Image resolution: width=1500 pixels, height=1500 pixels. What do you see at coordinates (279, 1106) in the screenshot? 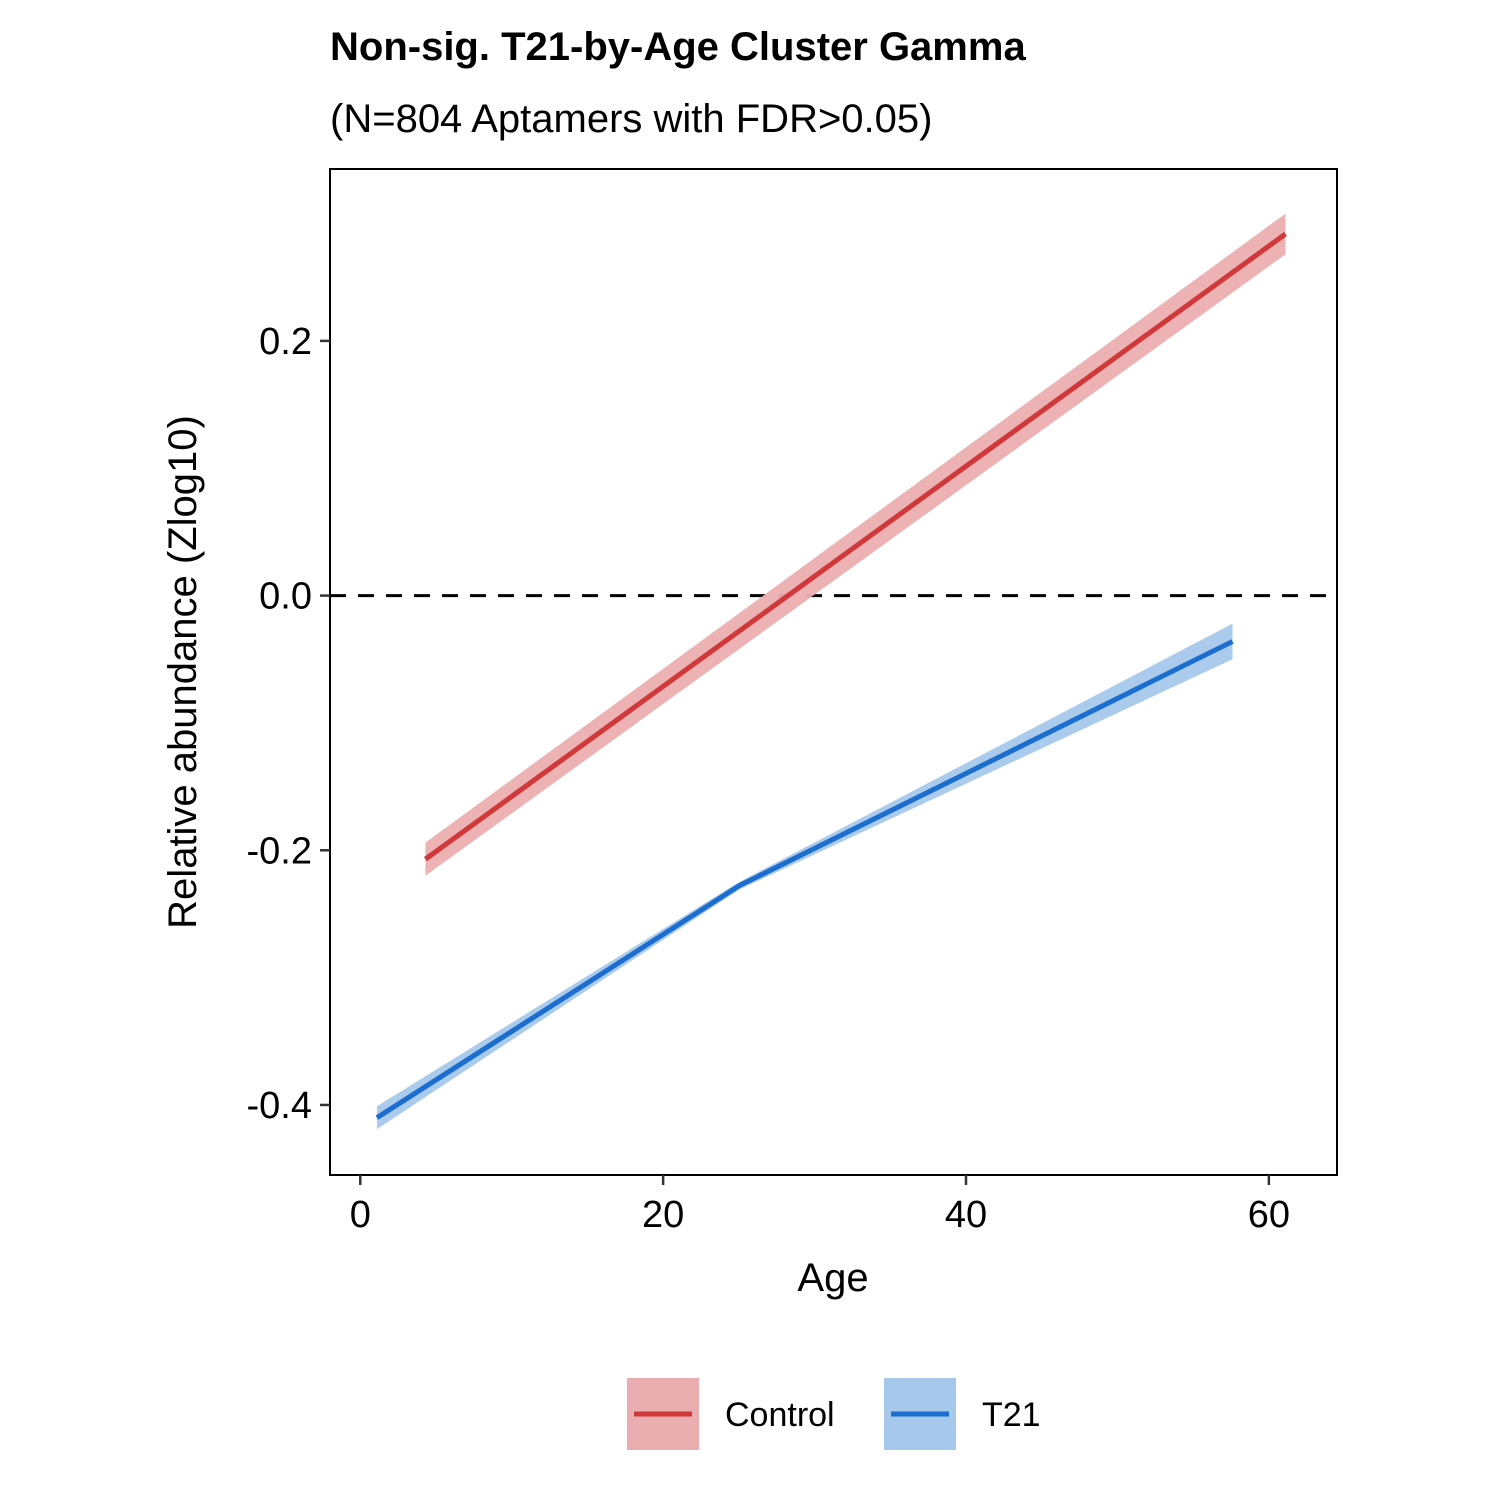
I see `y-tick-label: -0.4` at bounding box center [279, 1106].